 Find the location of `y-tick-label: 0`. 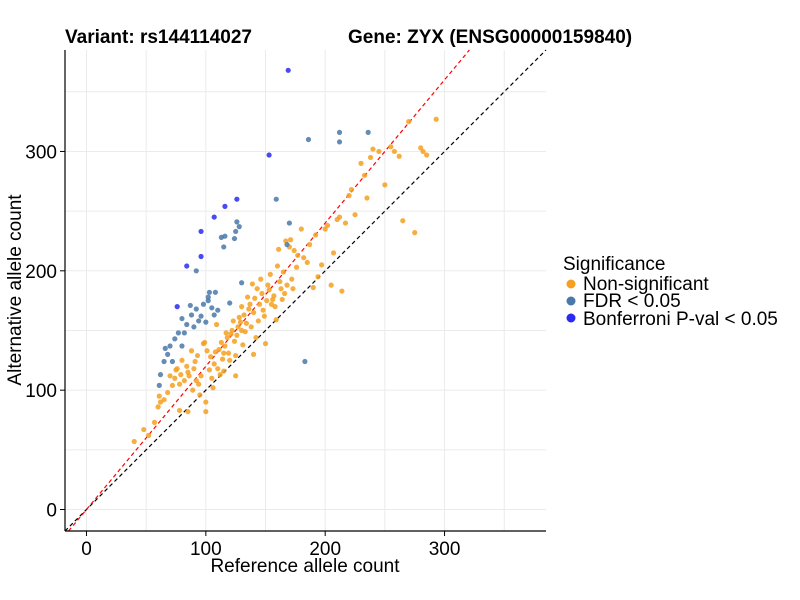

y-tick-label: 0 is located at coordinates (51, 511).